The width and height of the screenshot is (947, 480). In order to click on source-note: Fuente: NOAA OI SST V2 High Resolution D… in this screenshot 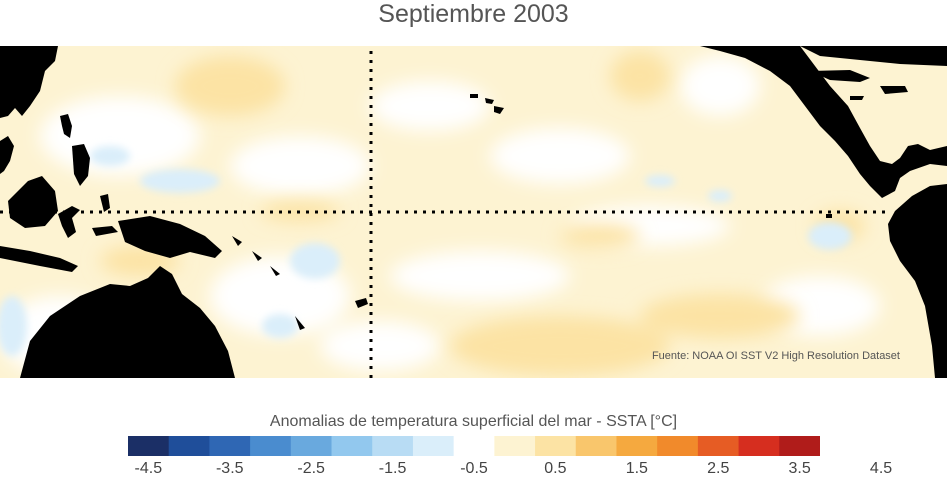, I will do `click(775, 356)`.